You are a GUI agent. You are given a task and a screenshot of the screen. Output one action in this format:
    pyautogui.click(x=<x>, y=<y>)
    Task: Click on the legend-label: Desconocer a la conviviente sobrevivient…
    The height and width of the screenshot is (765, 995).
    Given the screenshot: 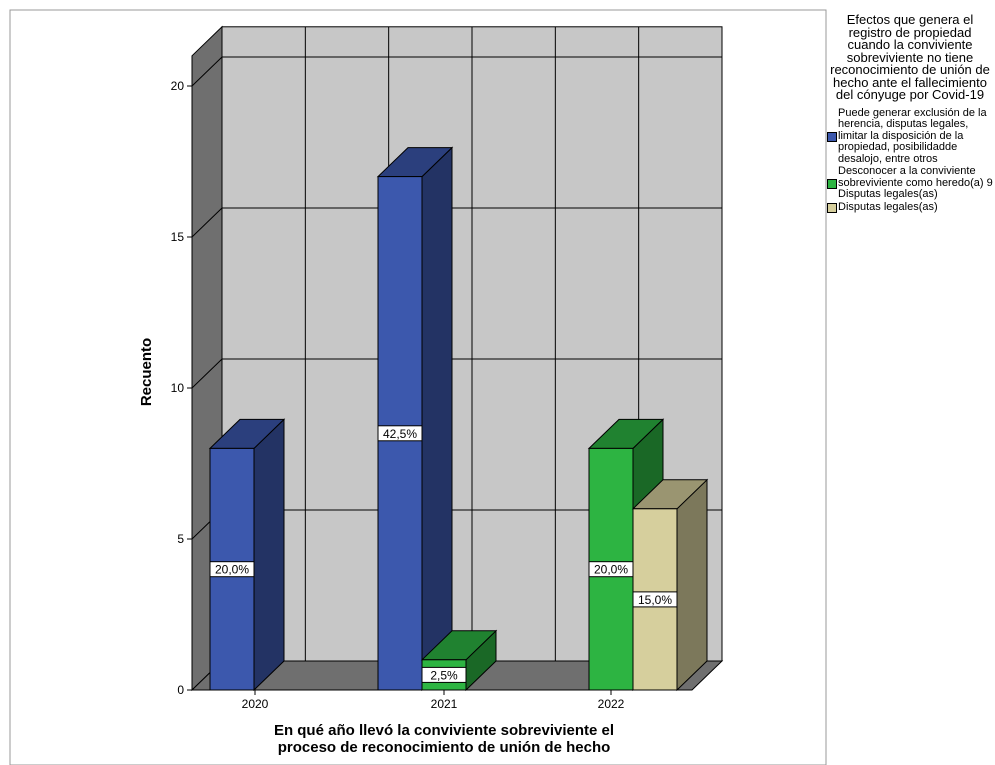 What is the action you would take?
    pyautogui.click(x=915, y=182)
    